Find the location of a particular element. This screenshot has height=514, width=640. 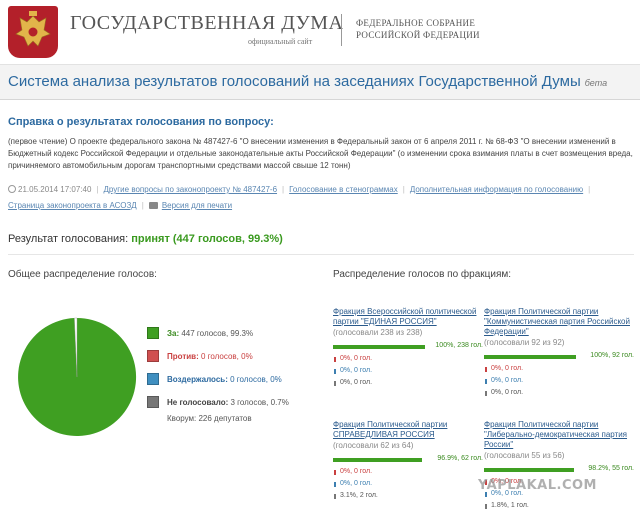

faction-for-row: 98.2%, 55 гол. is located at coordinates (559, 470).